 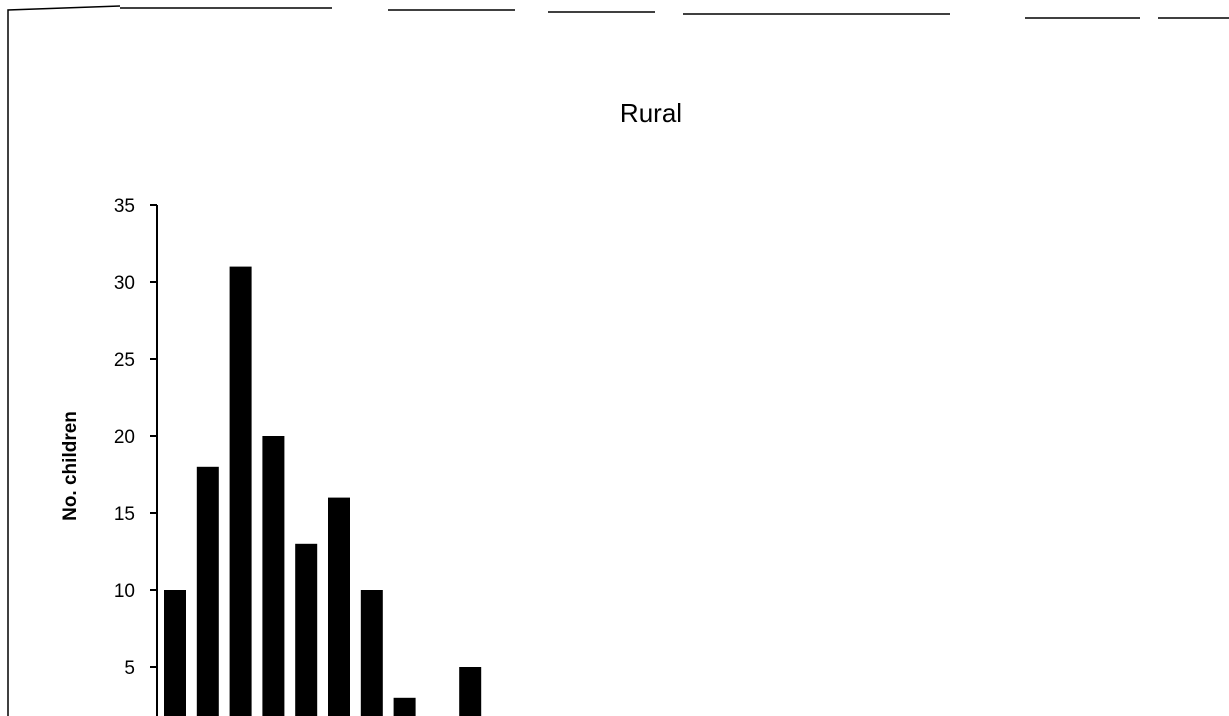 What do you see at coordinates (135, 437) in the screenshot?
I see `y-axis-ticks: 5 10 15 20 25 30 35` at bounding box center [135, 437].